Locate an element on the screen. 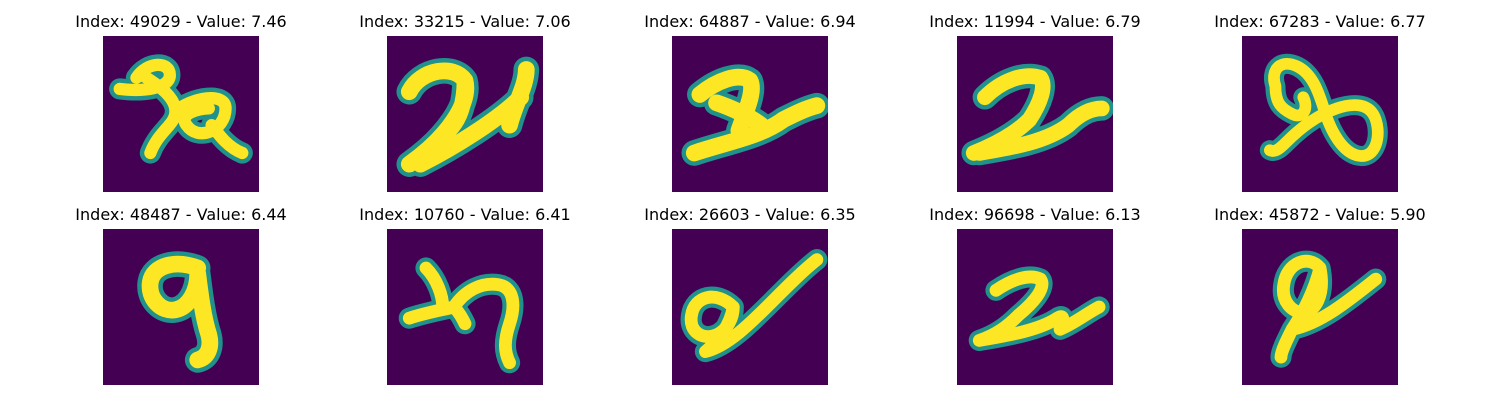 The height and width of the screenshot is (400, 1500). panel-title: Index: 48487 - Value: 6.44 is located at coordinates (181, 214).